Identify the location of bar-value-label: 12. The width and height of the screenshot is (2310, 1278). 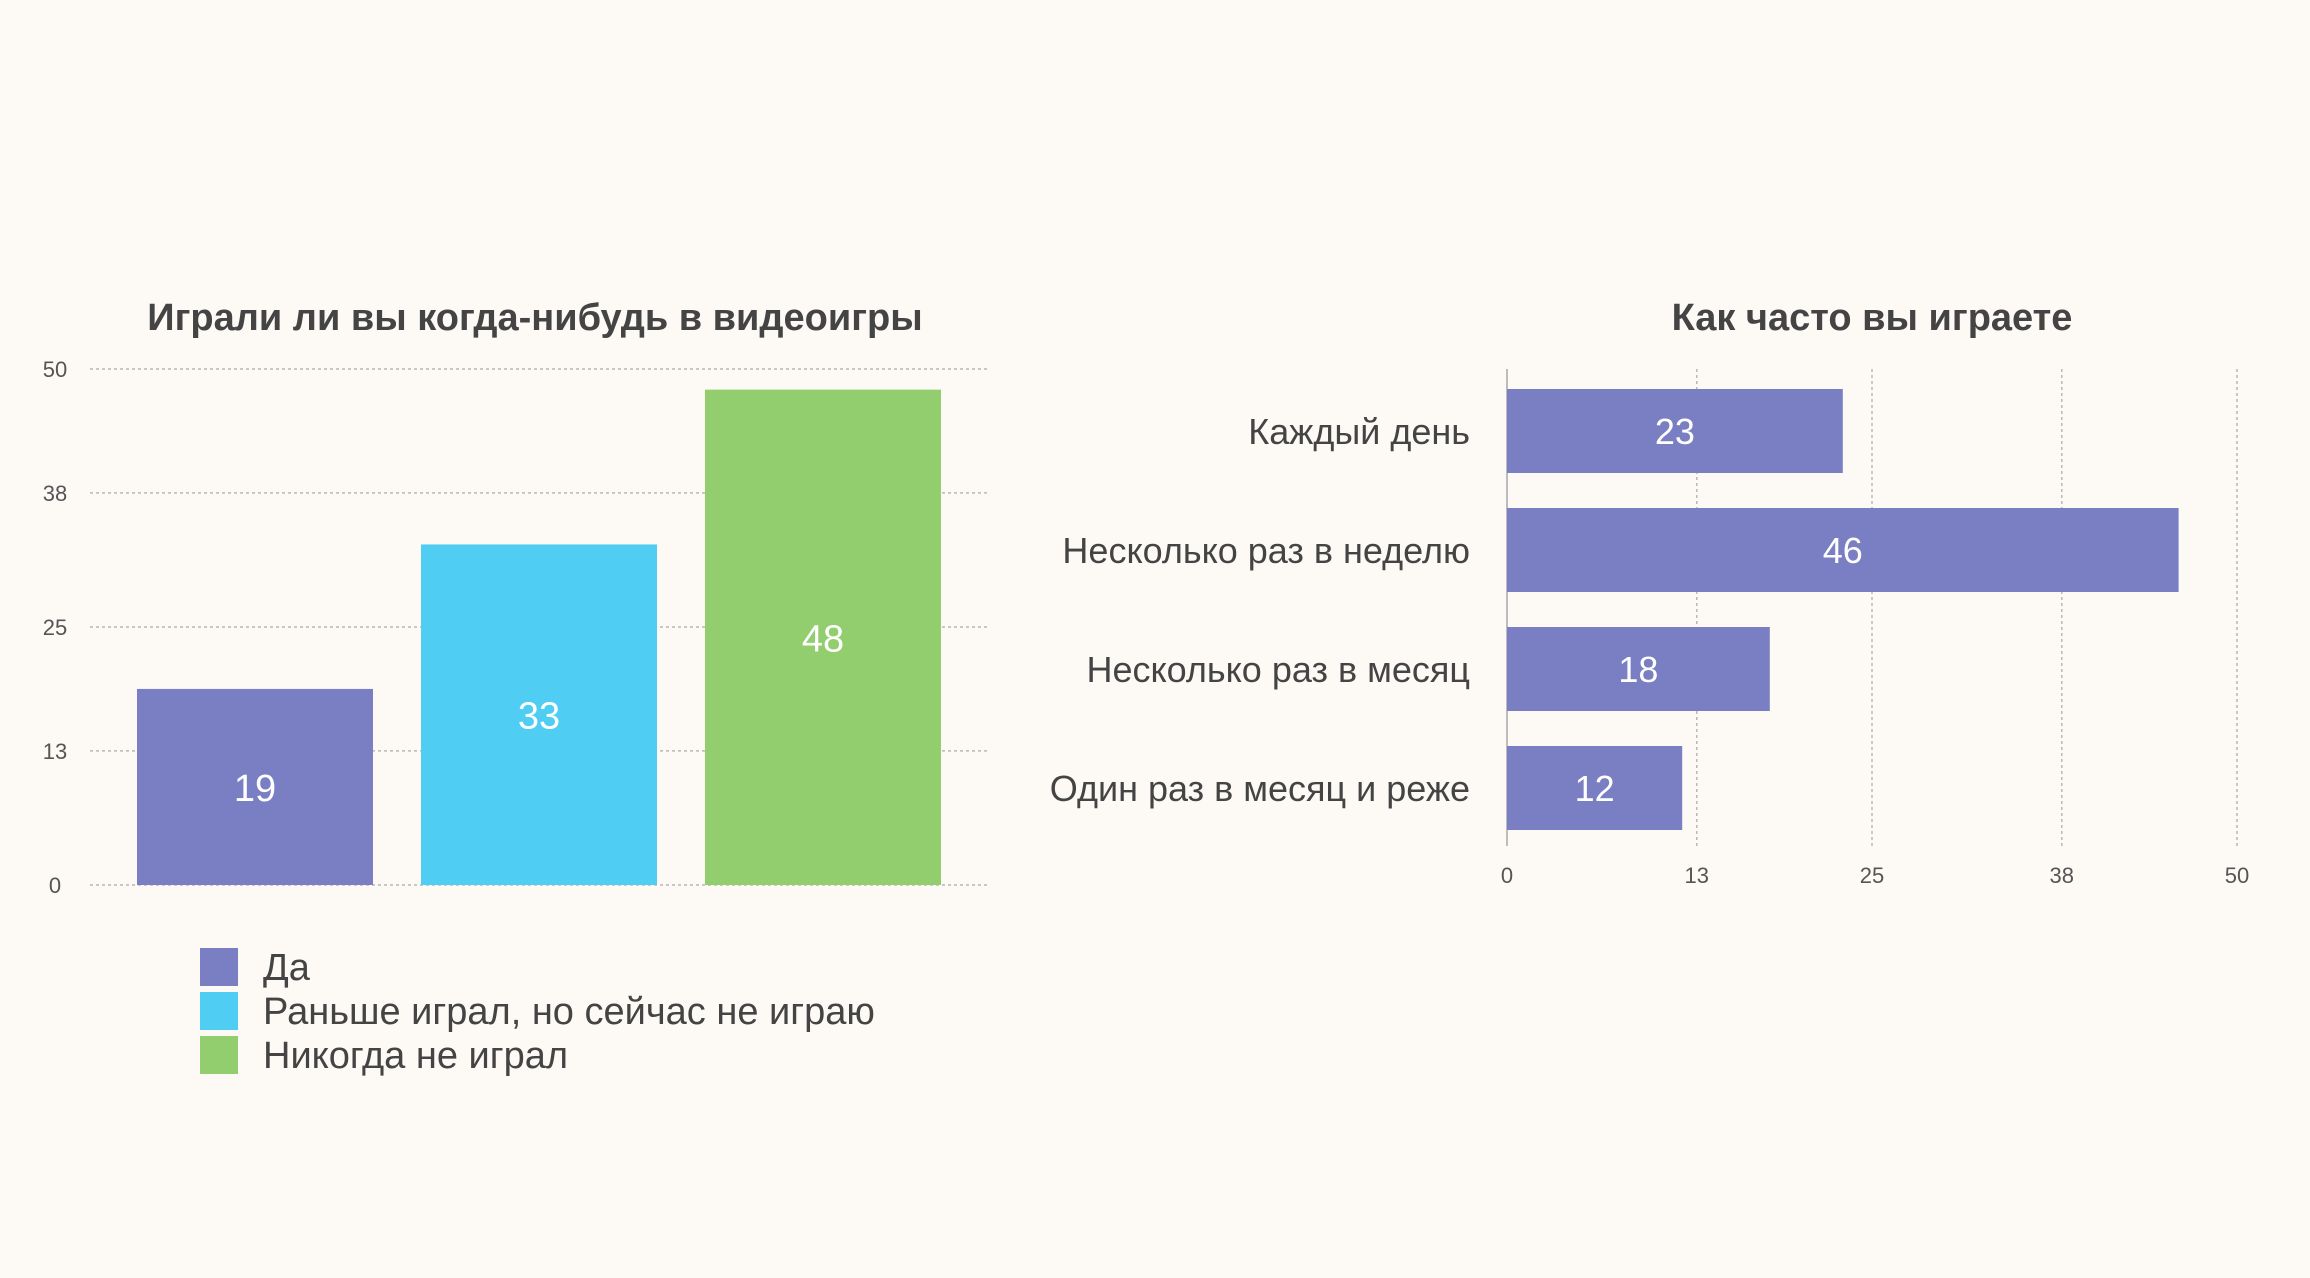
(1595, 788).